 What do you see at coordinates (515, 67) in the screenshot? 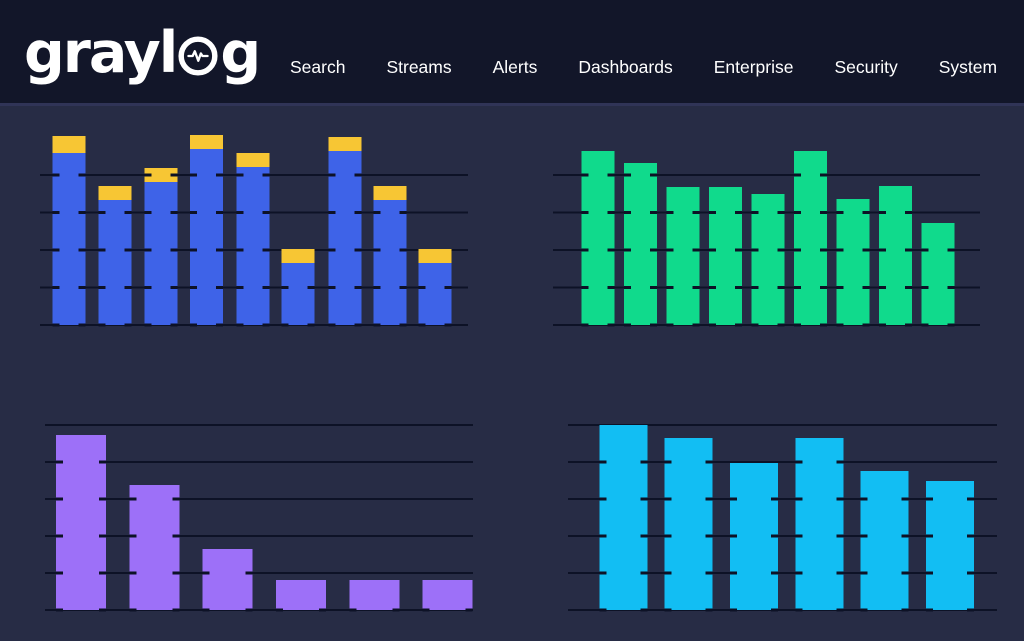
I see `menu-item-alerts: Alerts` at bounding box center [515, 67].